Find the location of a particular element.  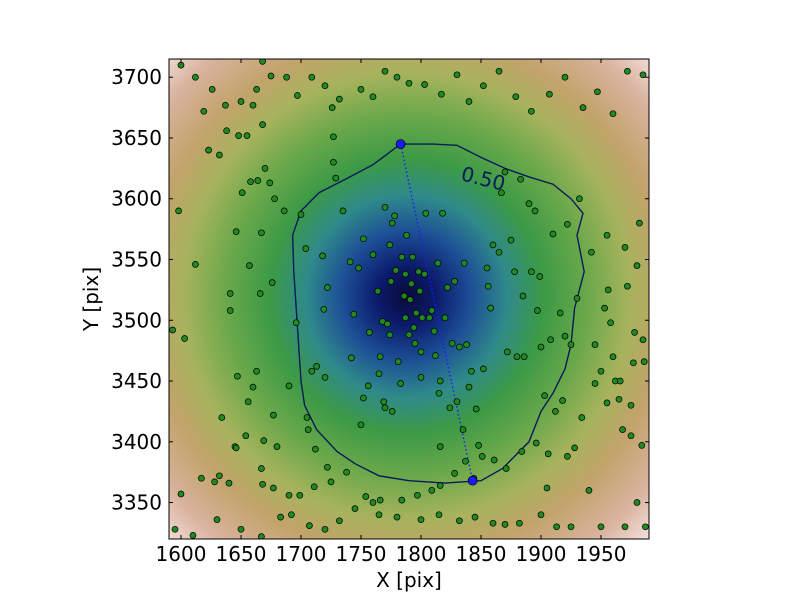

y-axis-label: Y [pix] is located at coordinates (91, 299).